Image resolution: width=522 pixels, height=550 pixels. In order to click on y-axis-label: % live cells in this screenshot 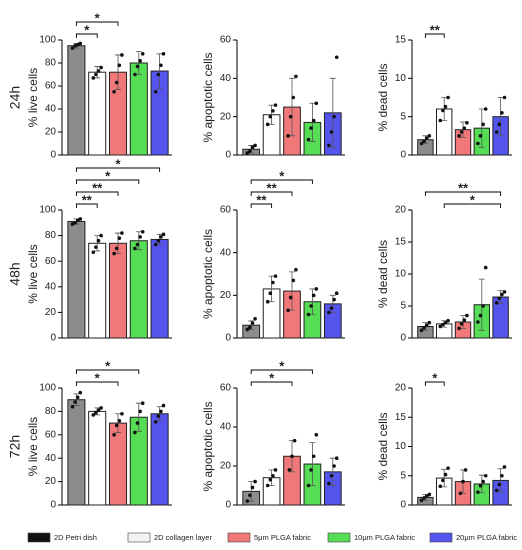, I will do `click(33, 446)`.